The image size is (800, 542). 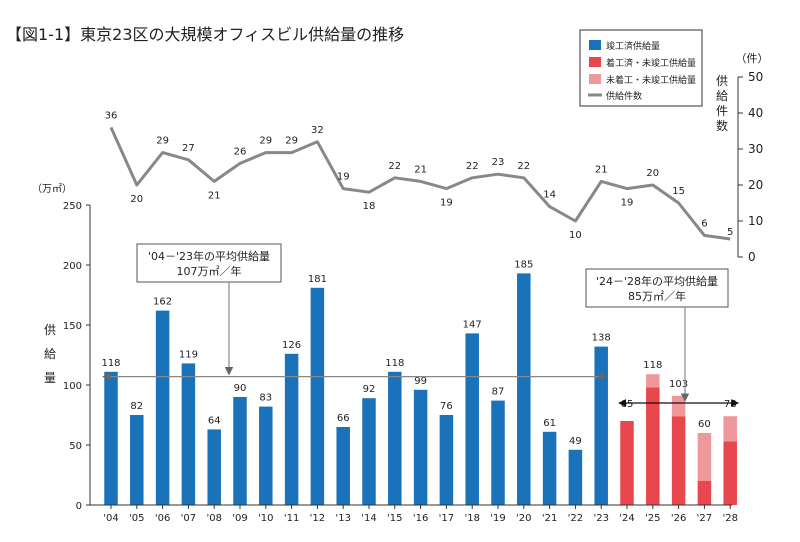 I want to click on x-tick-label: '07, so click(x=188, y=518).